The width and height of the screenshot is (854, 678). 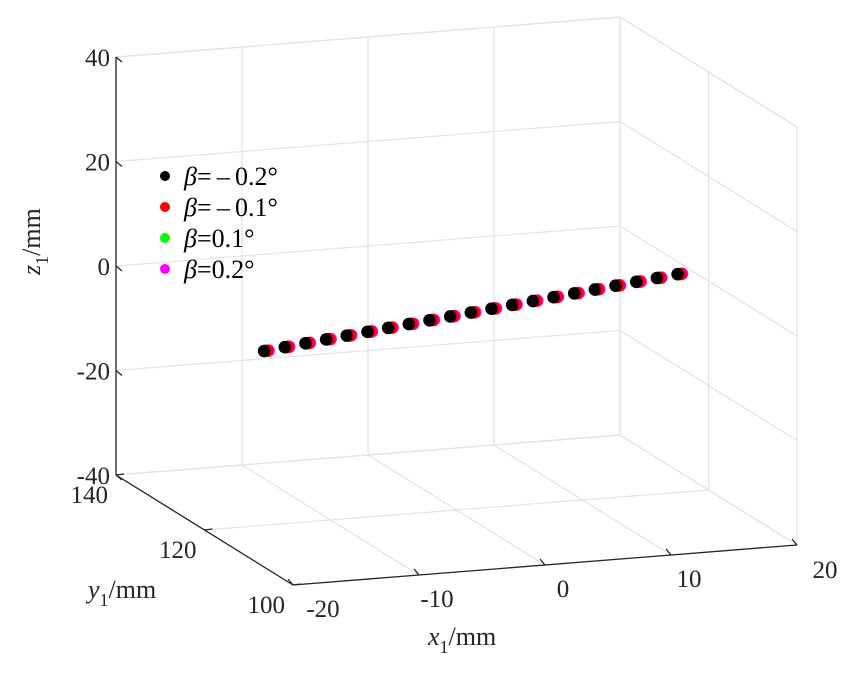 What do you see at coordinates (230, 207) in the screenshot?
I see `legend-label: β= – 0.1°` at bounding box center [230, 207].